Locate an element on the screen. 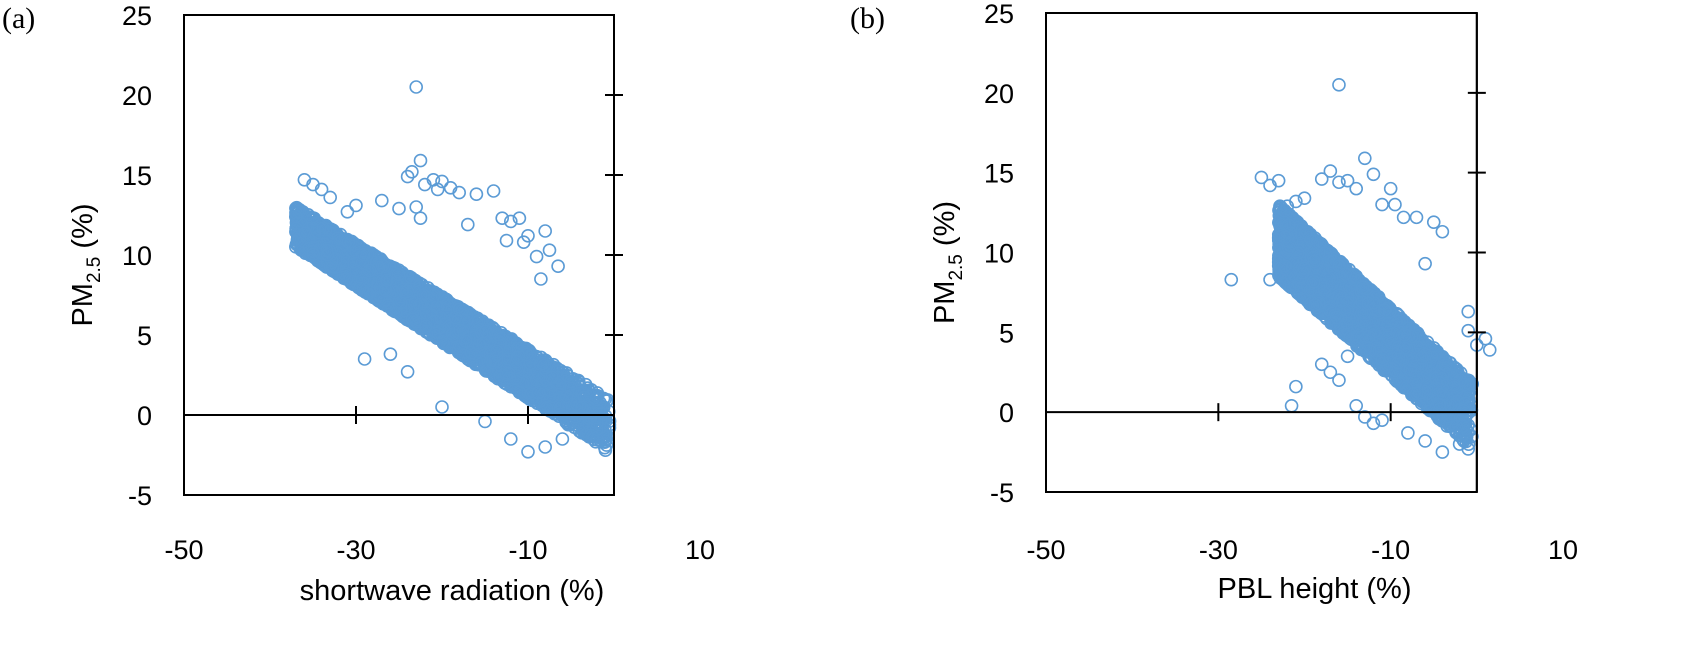 The width and height of the screenshot is (1701, 659). y-tick-label: 20 is located at coordinates (137, 96).